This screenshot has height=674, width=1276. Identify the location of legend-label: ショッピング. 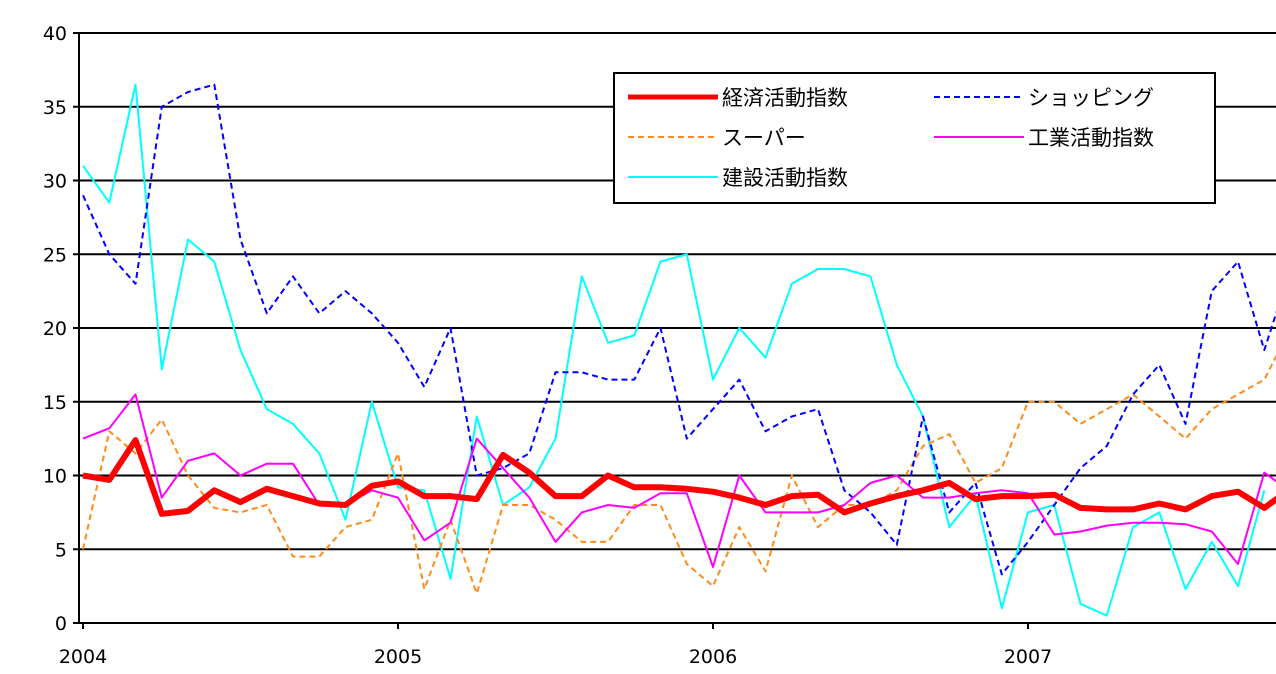
(1091, 98).